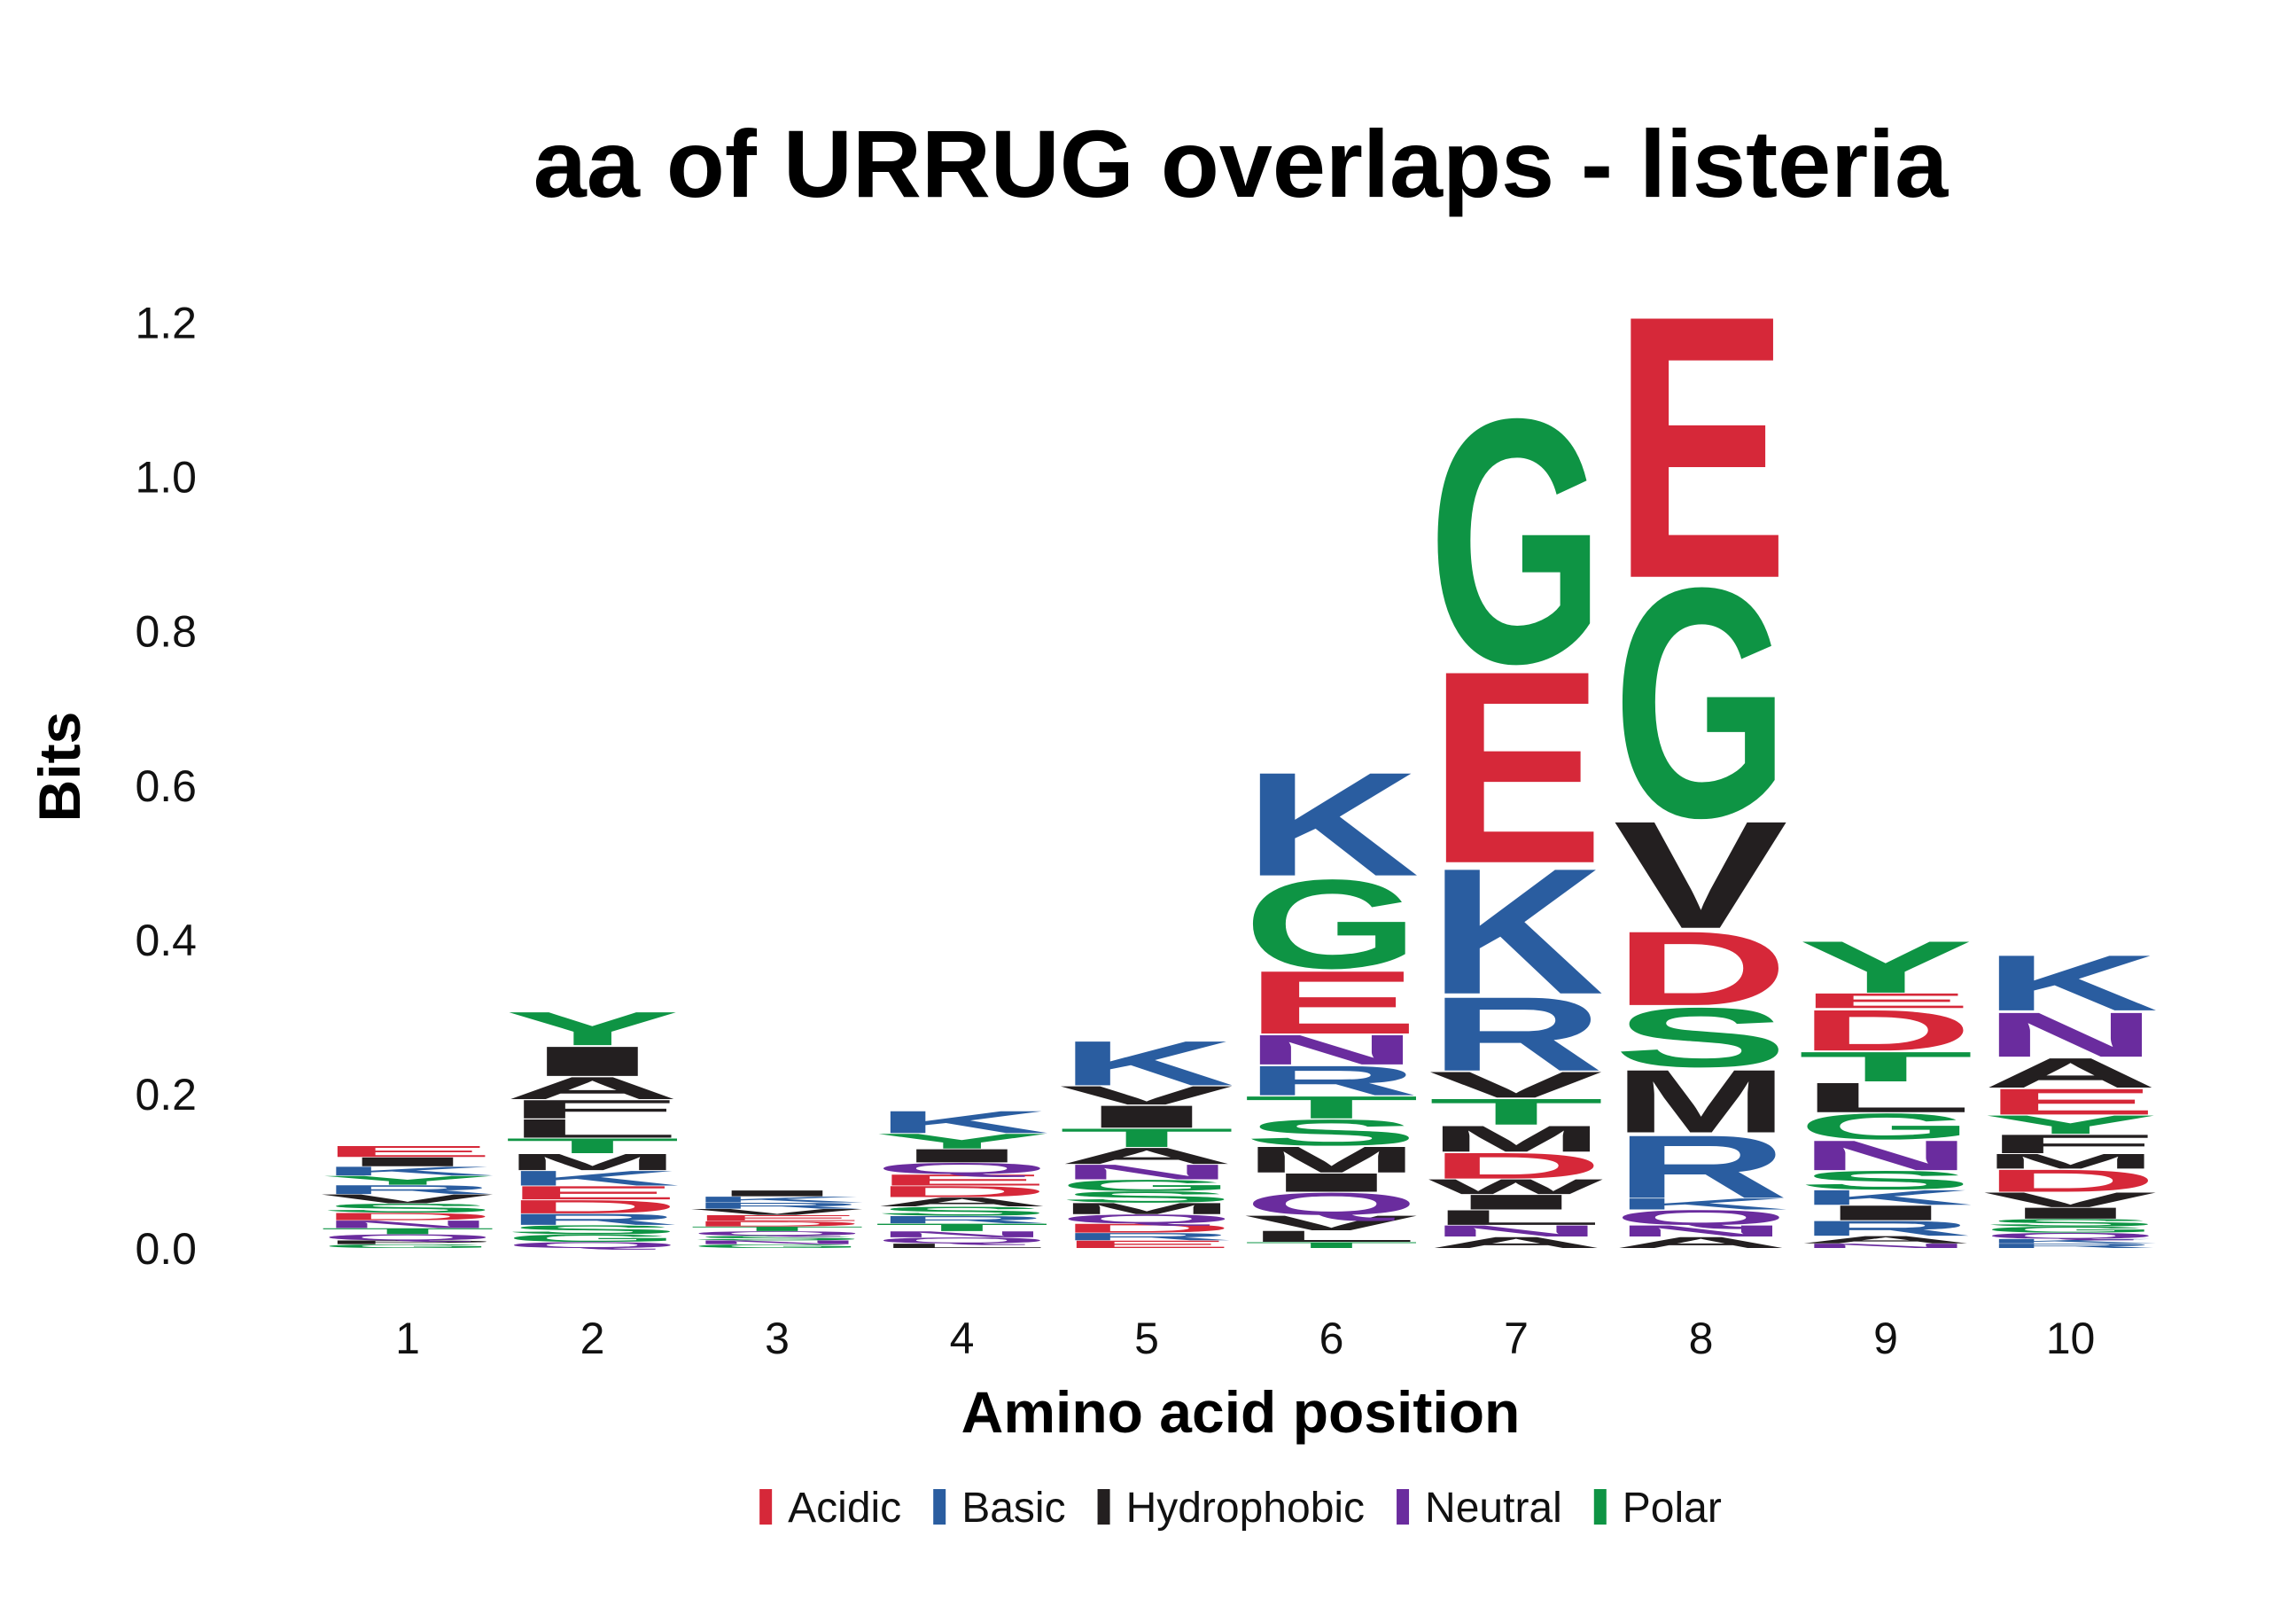 The image size is (2296, 1599). Describe the element at coordinates (2071, 1338) in the screenshot. I see `x-tick-label: 10` at that location.